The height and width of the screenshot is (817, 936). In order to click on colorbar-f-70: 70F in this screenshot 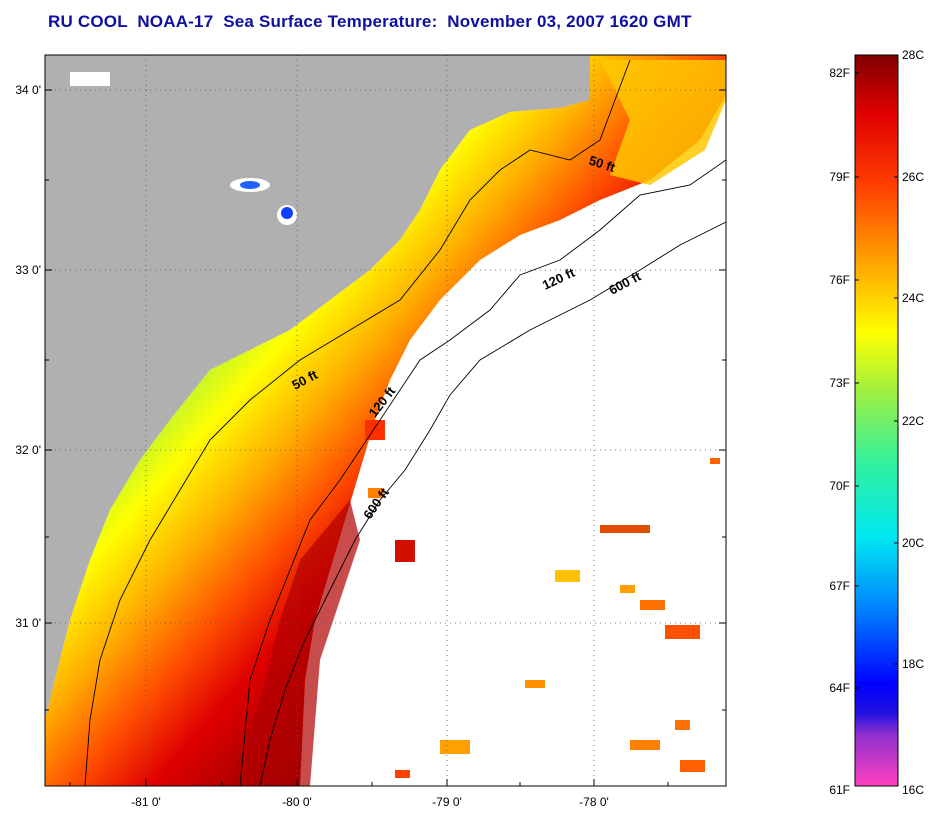, I will do `click(839, 486)`.